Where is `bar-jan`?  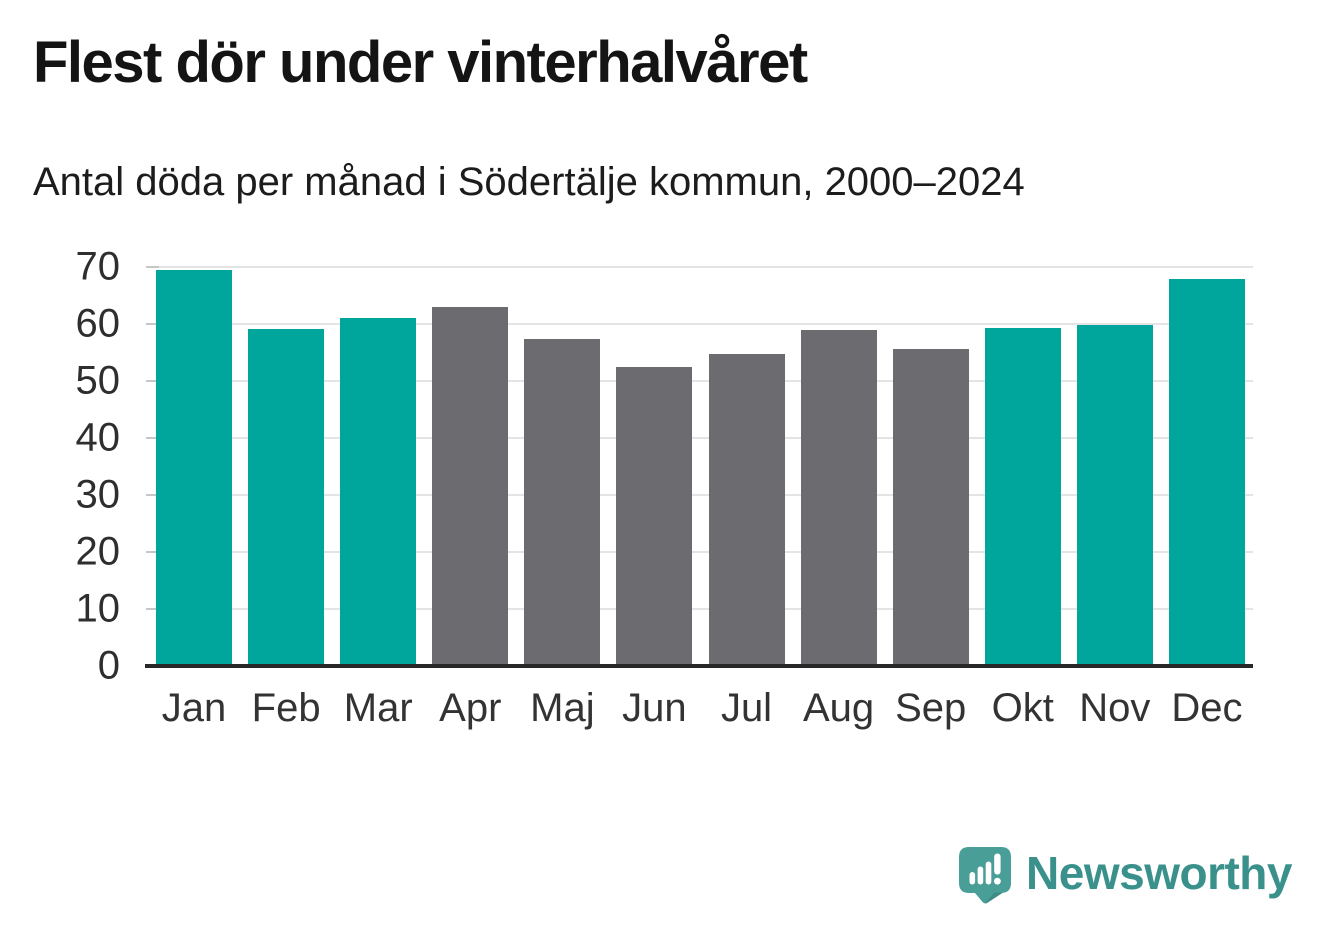
bar-jan is located at coordinates (194, 467).